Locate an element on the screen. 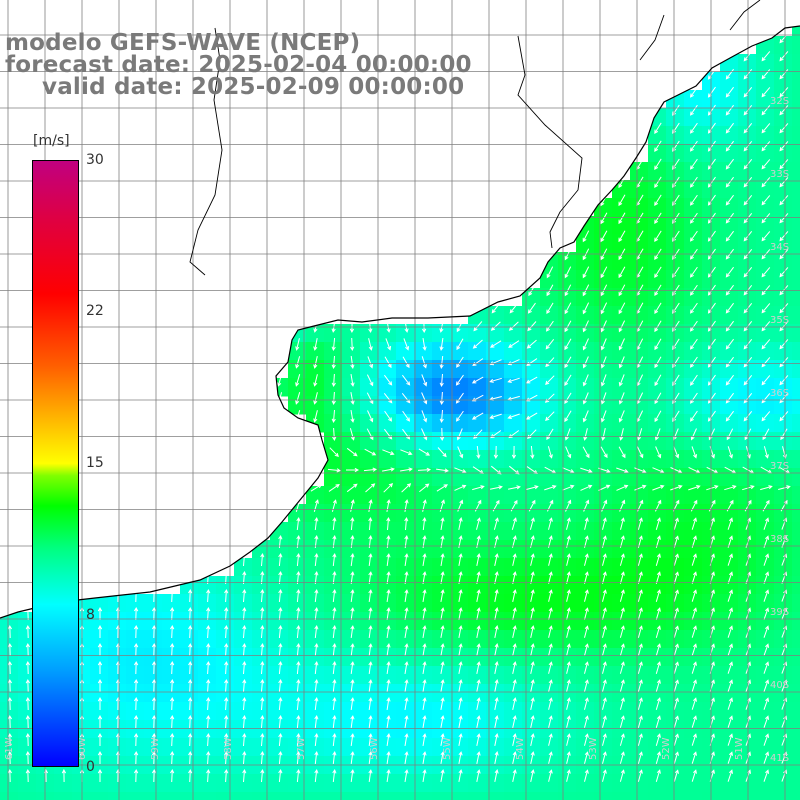 The image size is (800, 800). colorbar-unit: [m/s] is located at coordinates (51, 141).